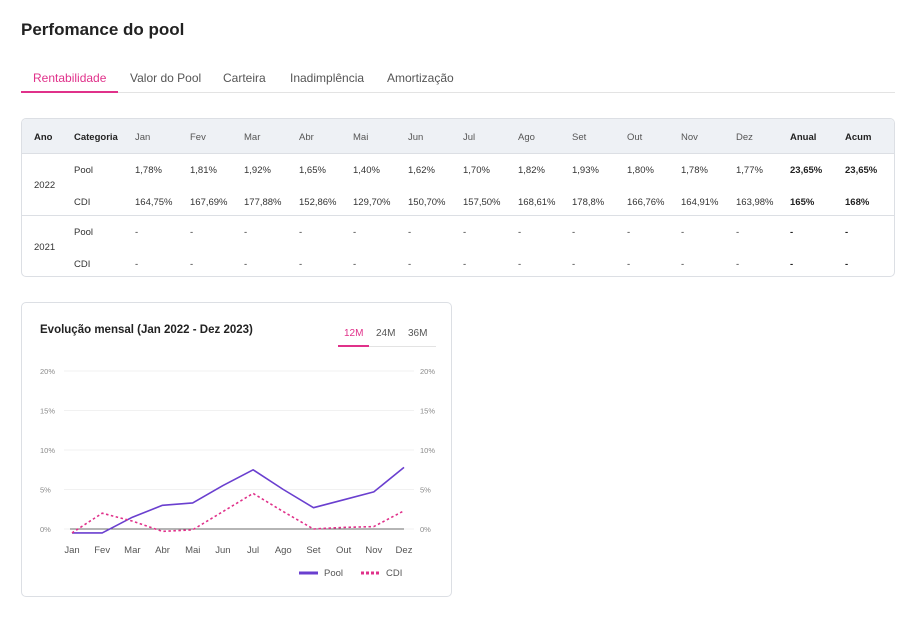 The height and width of the screenshot is (636, 907). Describe the element at coordinates (102, 550) in the screenshot. I see `x-tick-label: Fev` at that location.